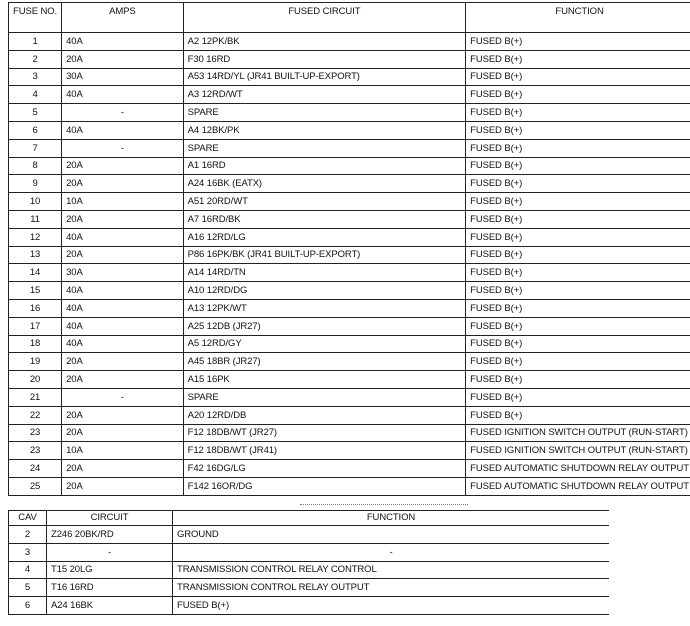  Describe the element at coordinates (324, 201) in the screenshot. I see `cell-circuit: A51 20RD/WT` at that location.